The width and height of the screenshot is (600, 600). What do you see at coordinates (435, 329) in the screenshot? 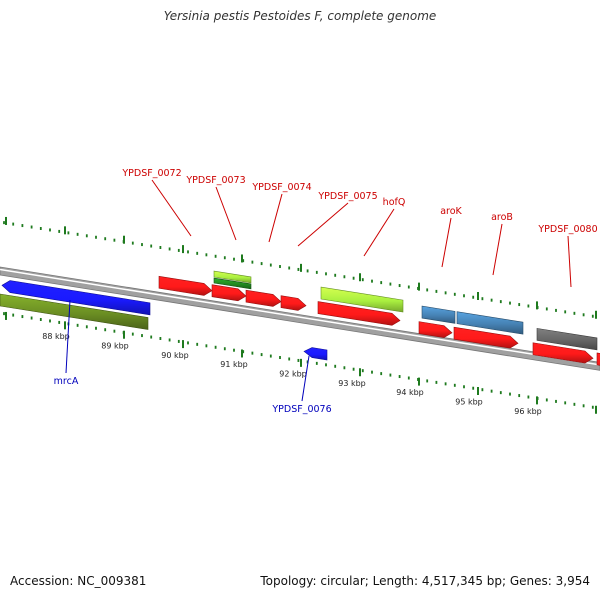
I see `feature-arok-cds` at bounding box center [435, 329].